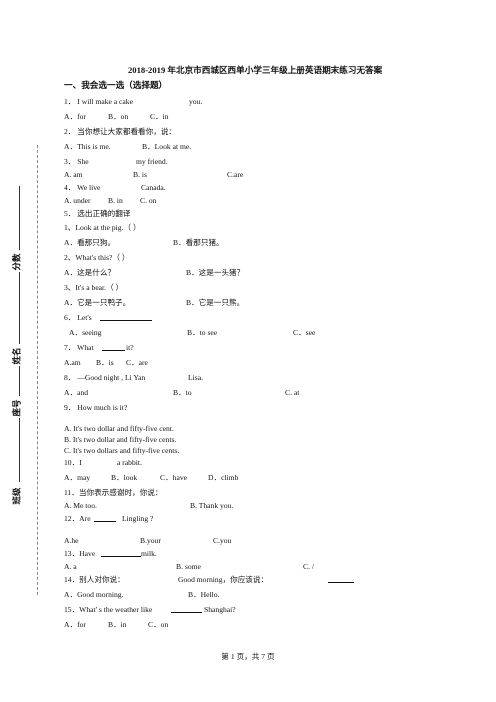 The width and height of the screenshot is (496, 702). I want to click on question-text: 3、It's a bear.（ ）, so click(94, 287).